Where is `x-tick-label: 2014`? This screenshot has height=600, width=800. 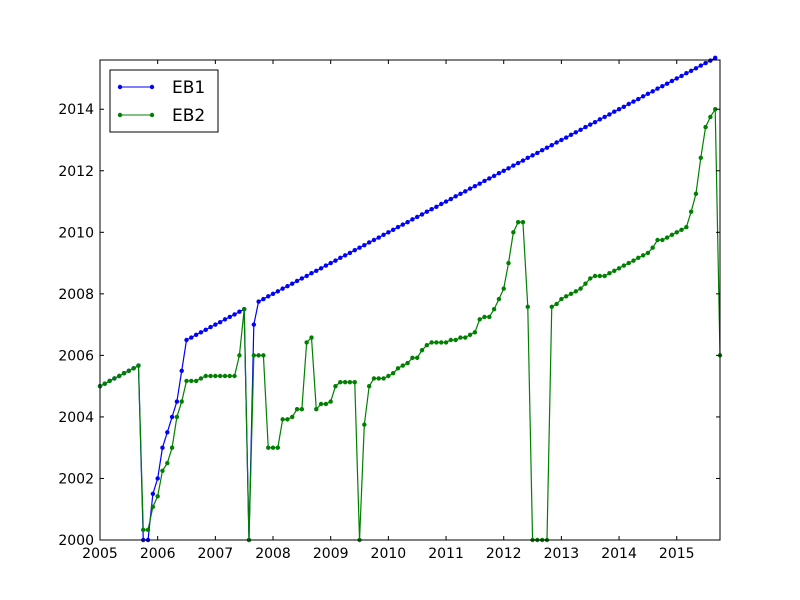
x-tick-label: 2014 is located at coordinates (619, 554).